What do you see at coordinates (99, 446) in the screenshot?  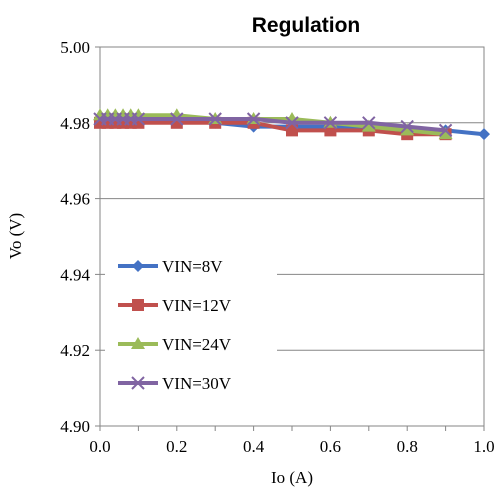 I see `x-tick-label: 0.0` at bounding box center [99, 446].